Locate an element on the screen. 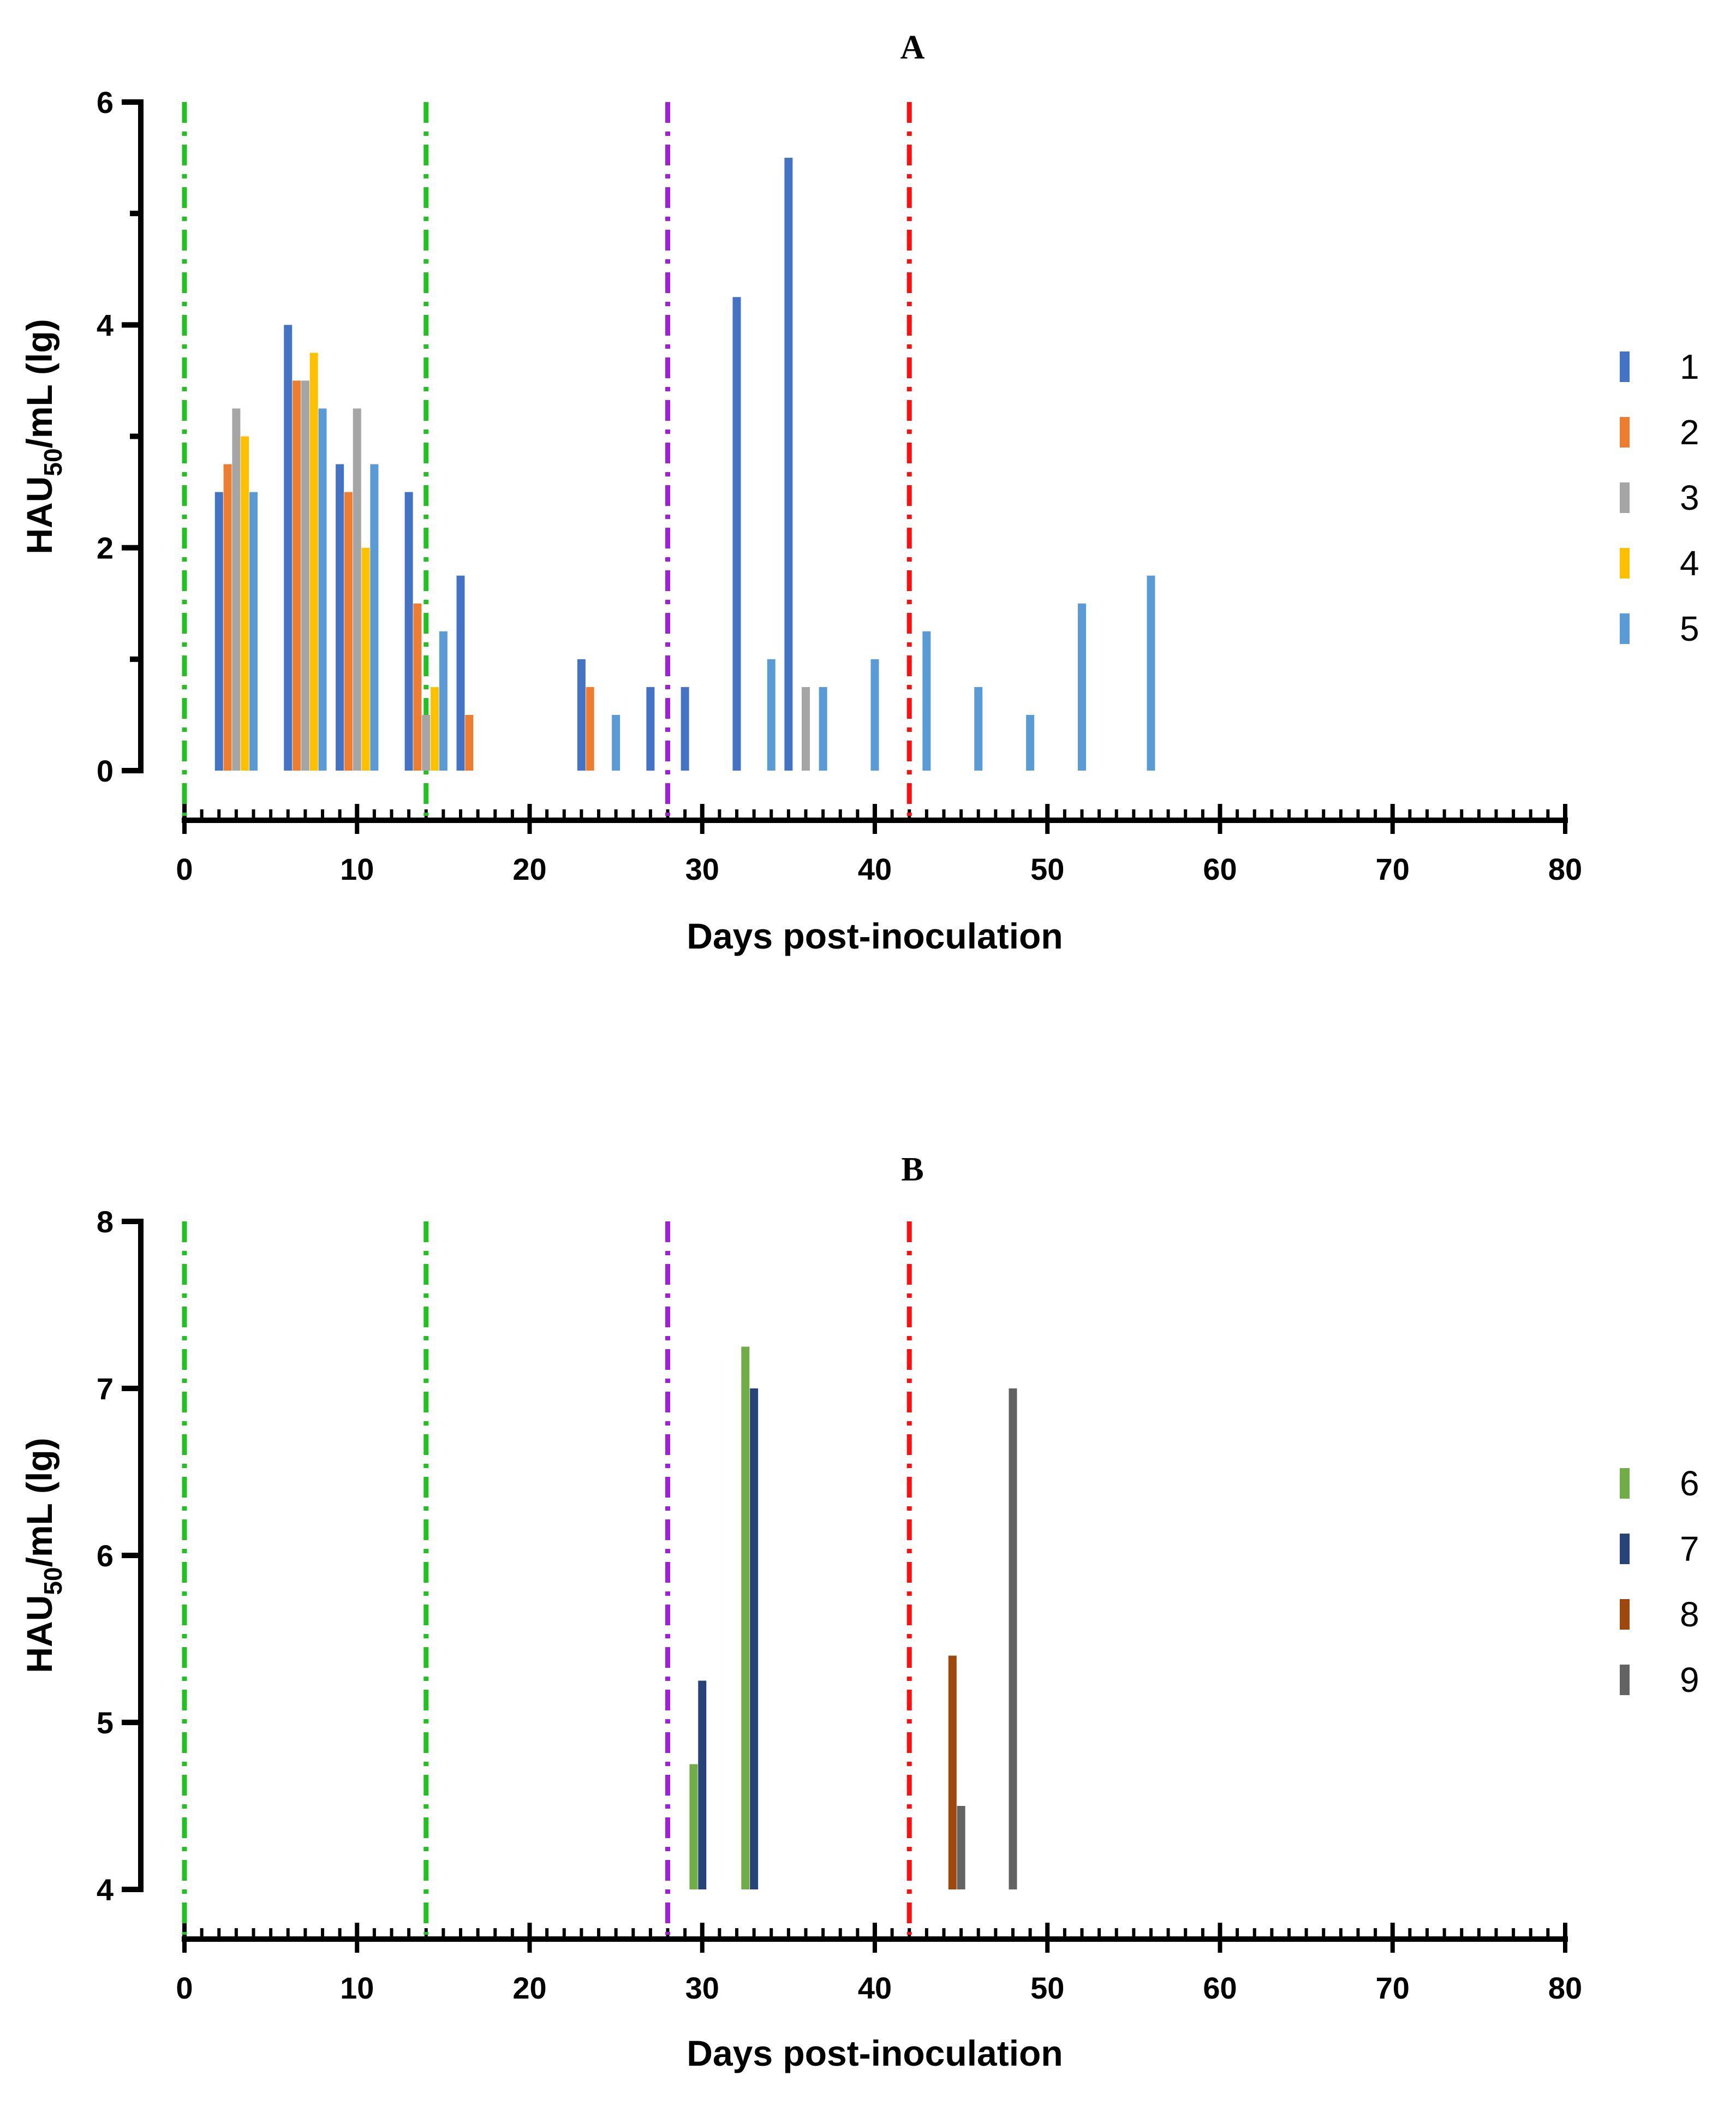 The height and width of the screenshot is (2111, 1736). y-tick-label: 8 is located at coordinates (105, 1221).